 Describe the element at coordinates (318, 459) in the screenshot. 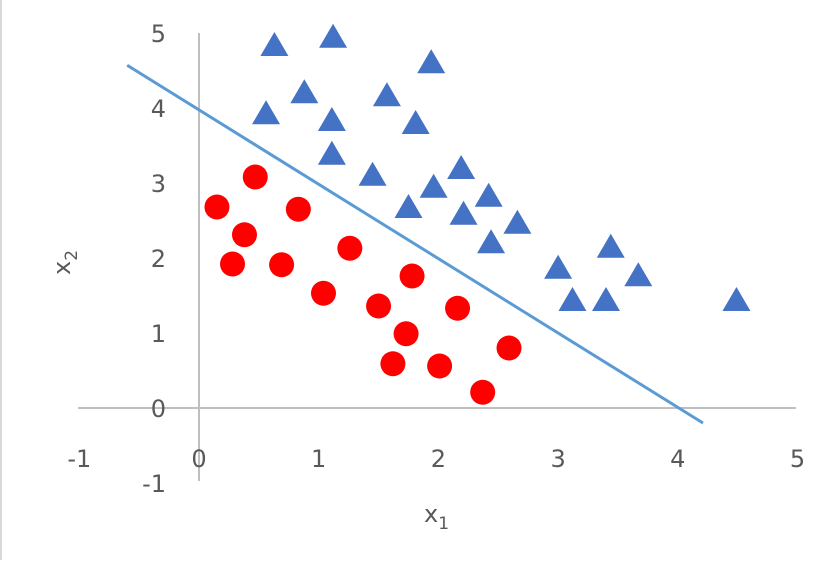

I see `x-tick-label: 1` at that location.